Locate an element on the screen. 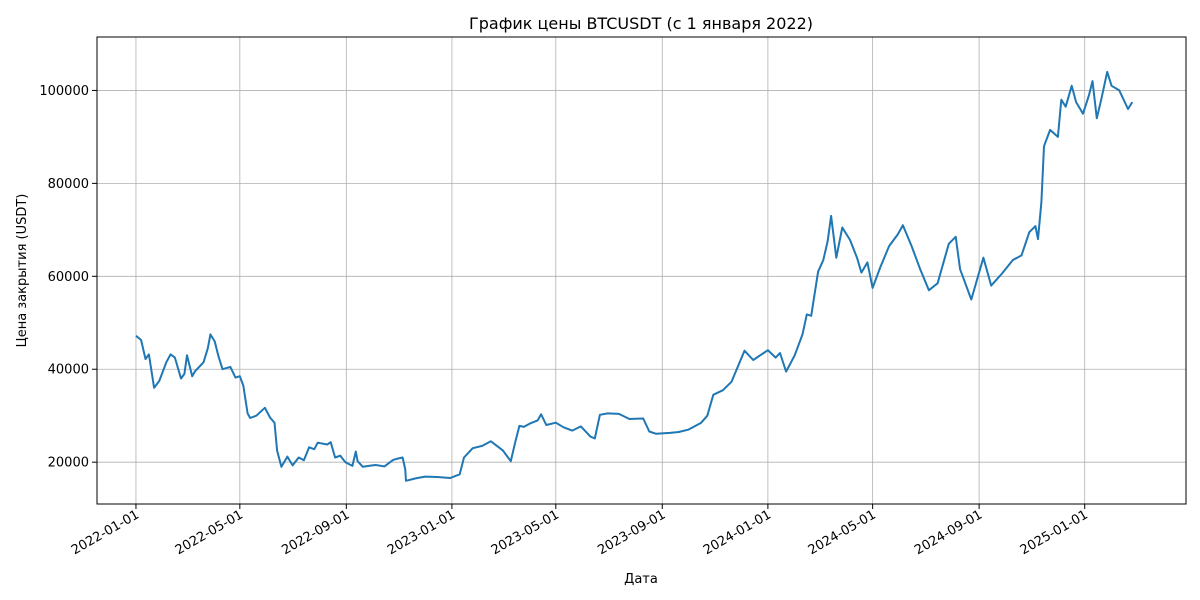 This screenshot has height=600, width=1200. y-tick-label: 100000 is located at coordinates (64, 91).